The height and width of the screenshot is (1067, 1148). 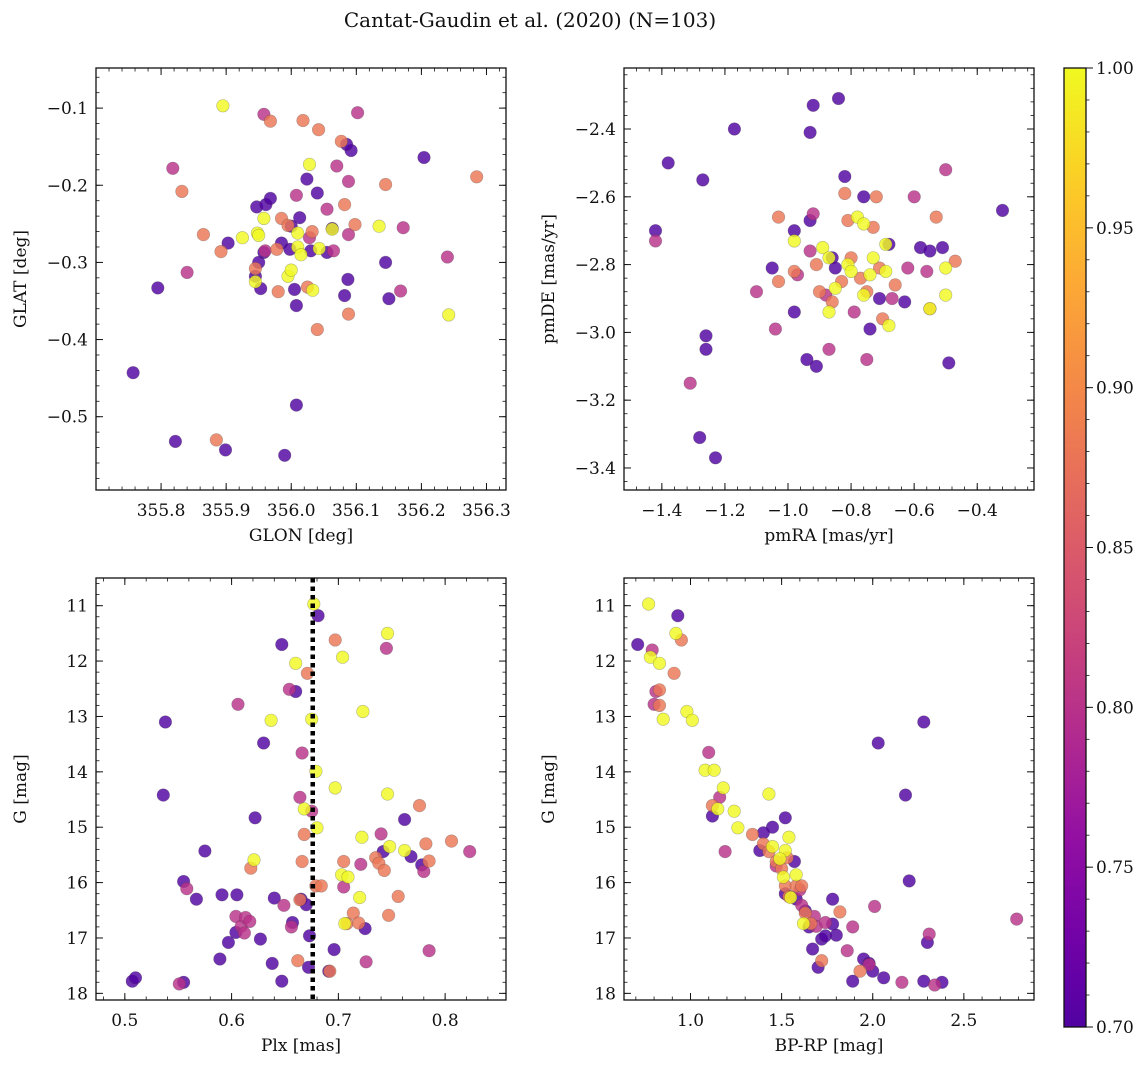 I want to click on y-axis-label: pmDE [mas/yr], so click(x=549, y=279).